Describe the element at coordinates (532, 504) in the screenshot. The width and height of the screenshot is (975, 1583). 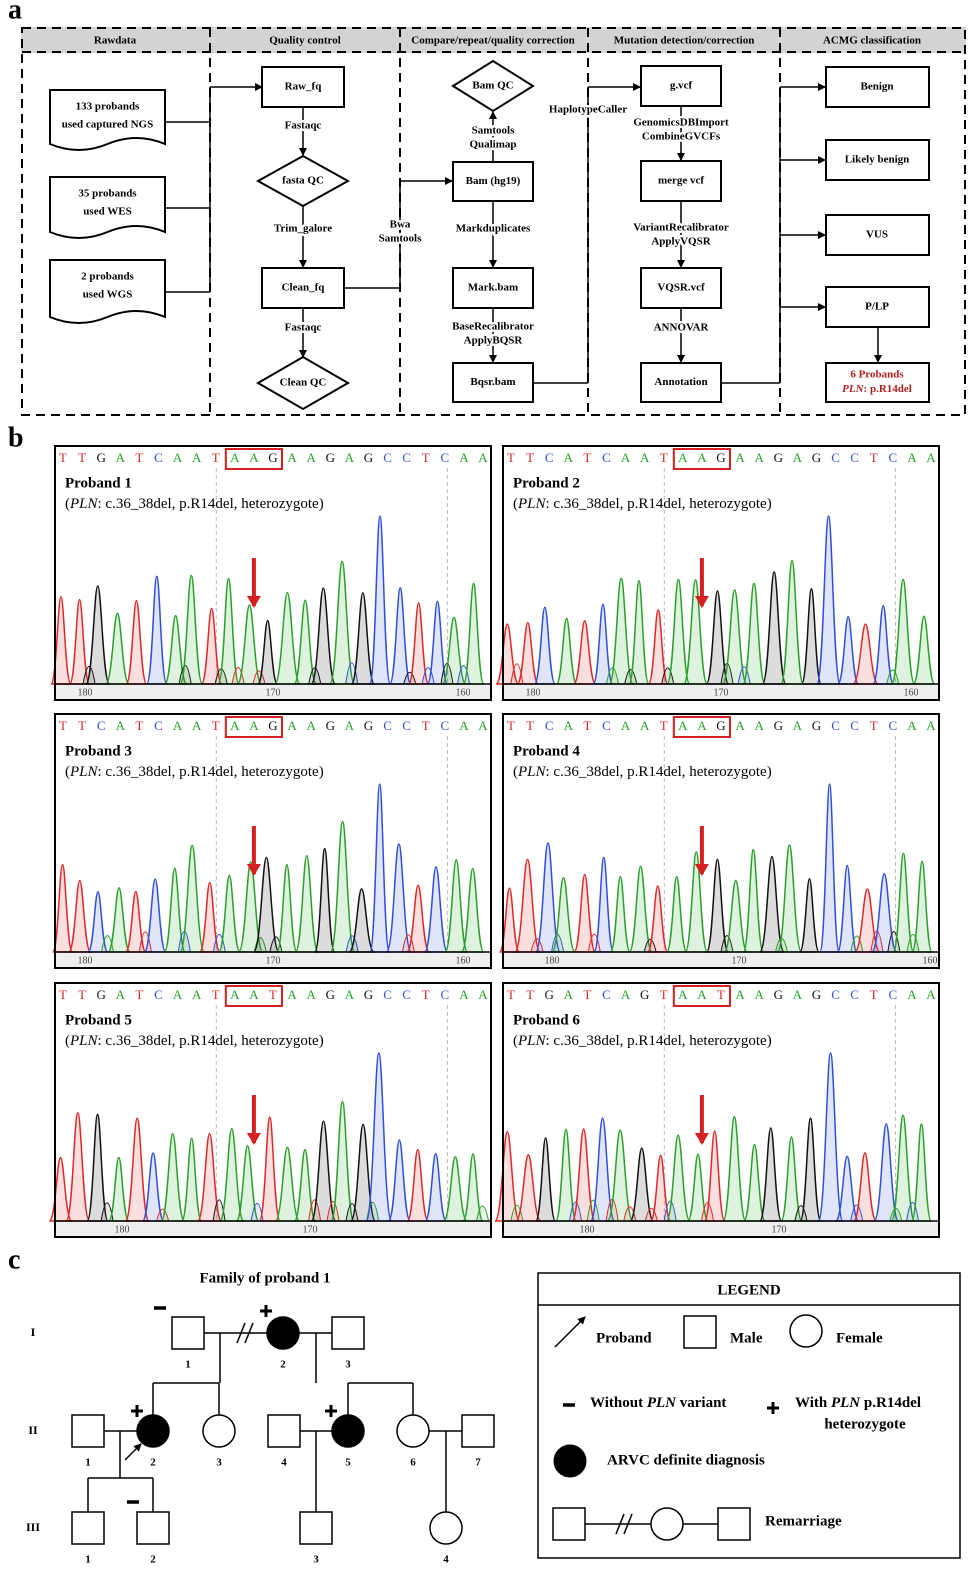
I see `text-part: PLN` at that location.